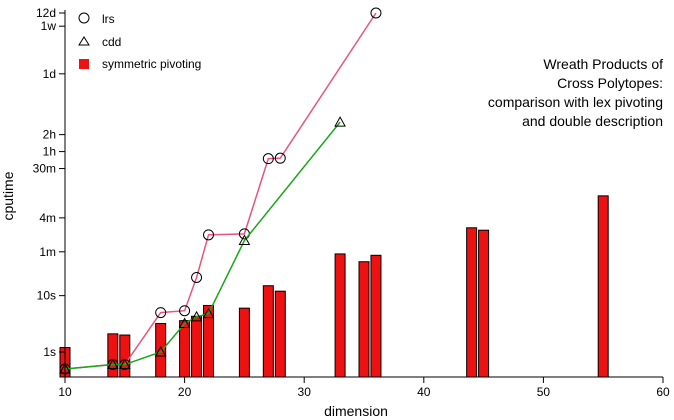  Describe the element at coordinates (84, 41) in the screenshot. I see `legend-triangle-marker` at that location.